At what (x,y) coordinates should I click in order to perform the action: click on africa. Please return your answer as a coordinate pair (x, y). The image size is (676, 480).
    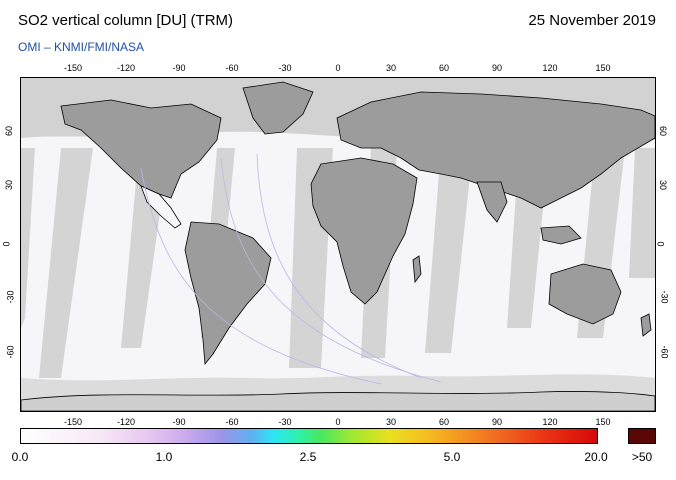
    Looking at the image, I should click on (364, 231).